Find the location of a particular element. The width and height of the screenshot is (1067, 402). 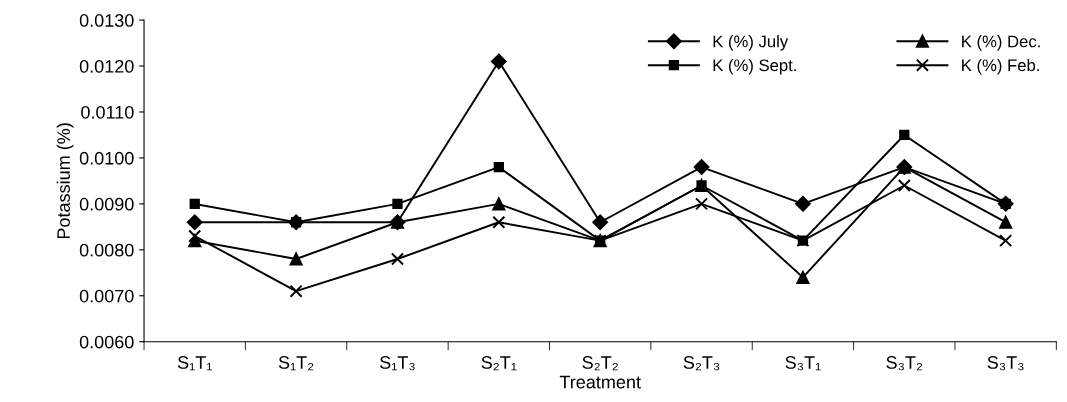

x-tick-label: S₃T₂ is located at coordinates (904, 363).